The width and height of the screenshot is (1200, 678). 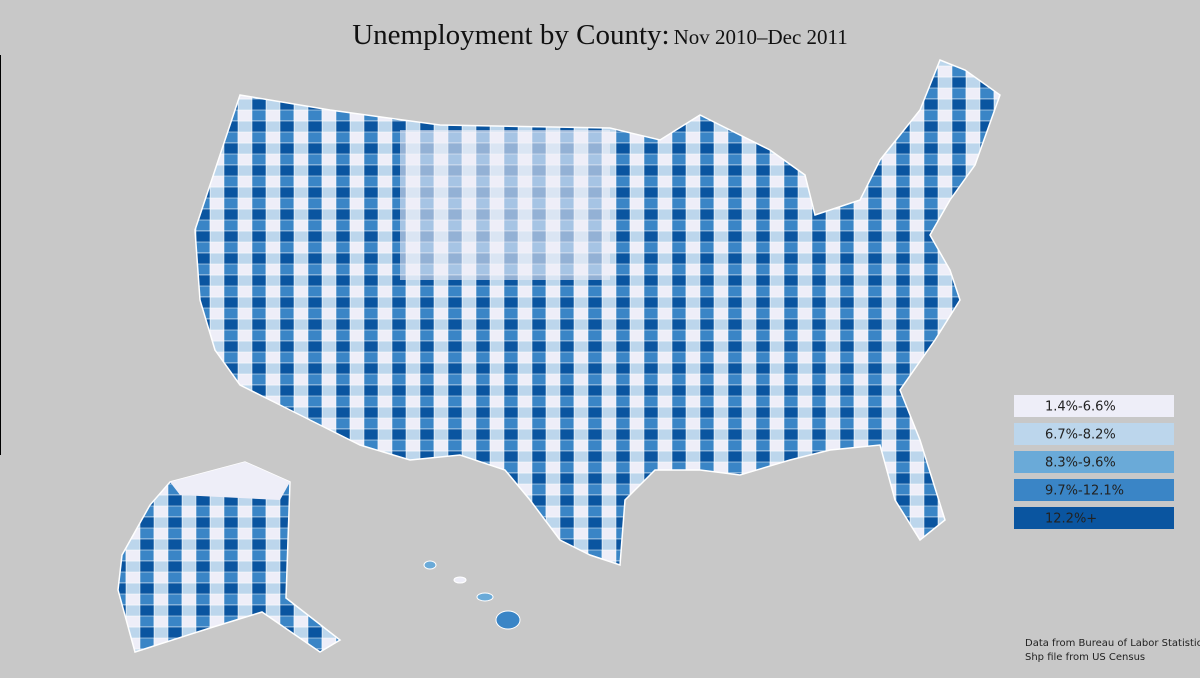 I want to click on source-note: Shp file from US Census, so click(x=1085, y=657).